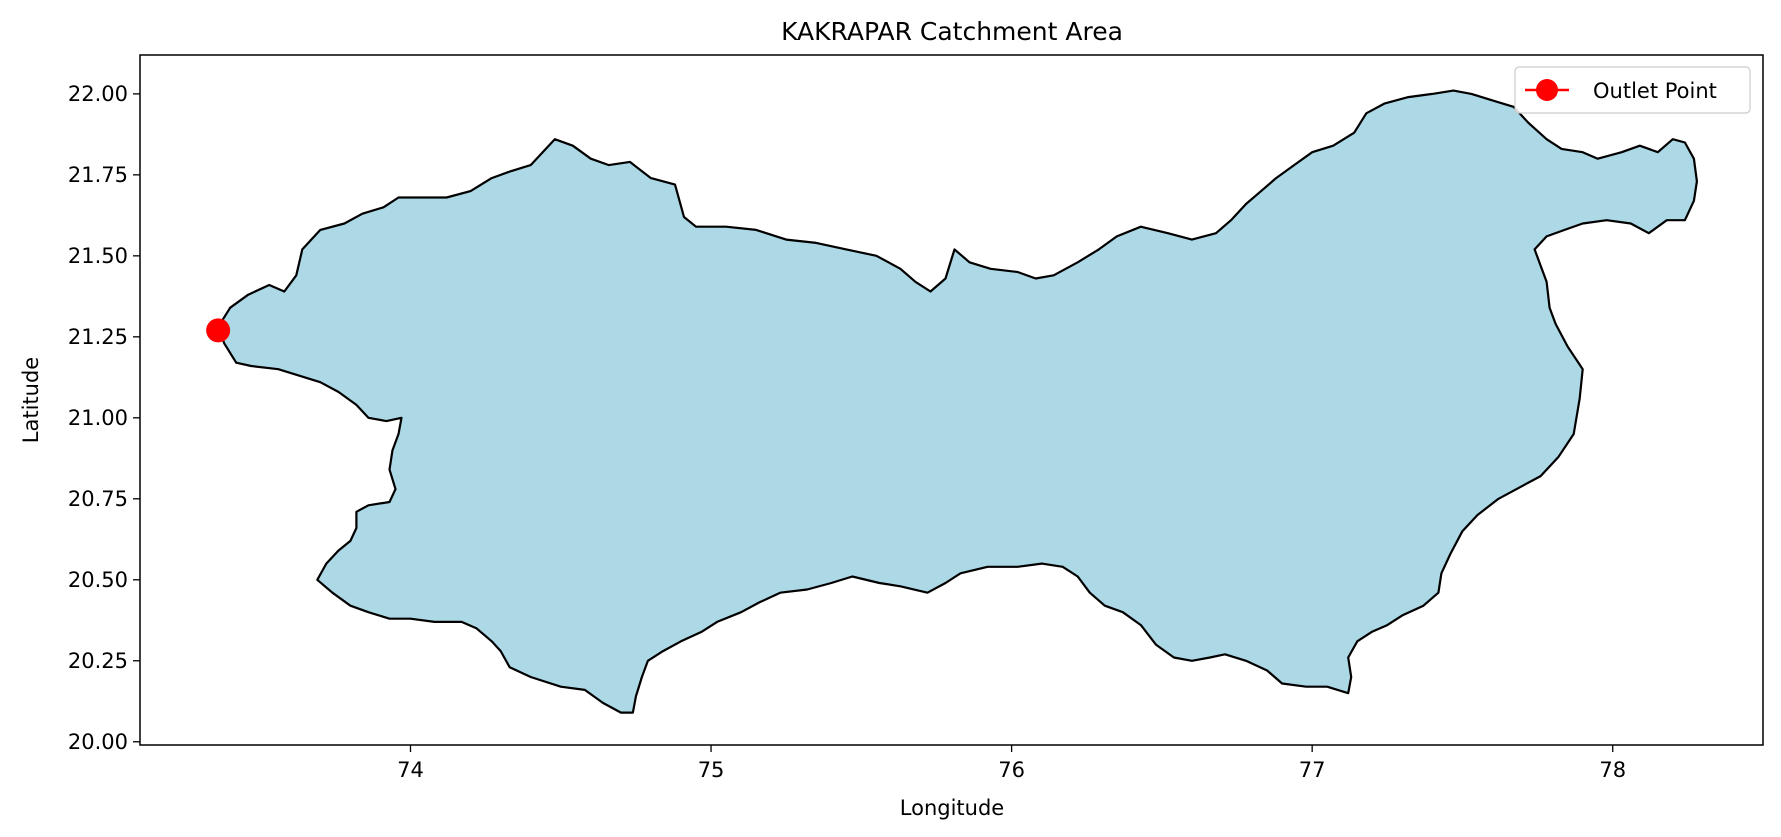 This screenshot has width=1781, height=837. Describe the element at coordinates (98, 256) in the screenshot. I see `y-tick-label: 21.50` at that location.